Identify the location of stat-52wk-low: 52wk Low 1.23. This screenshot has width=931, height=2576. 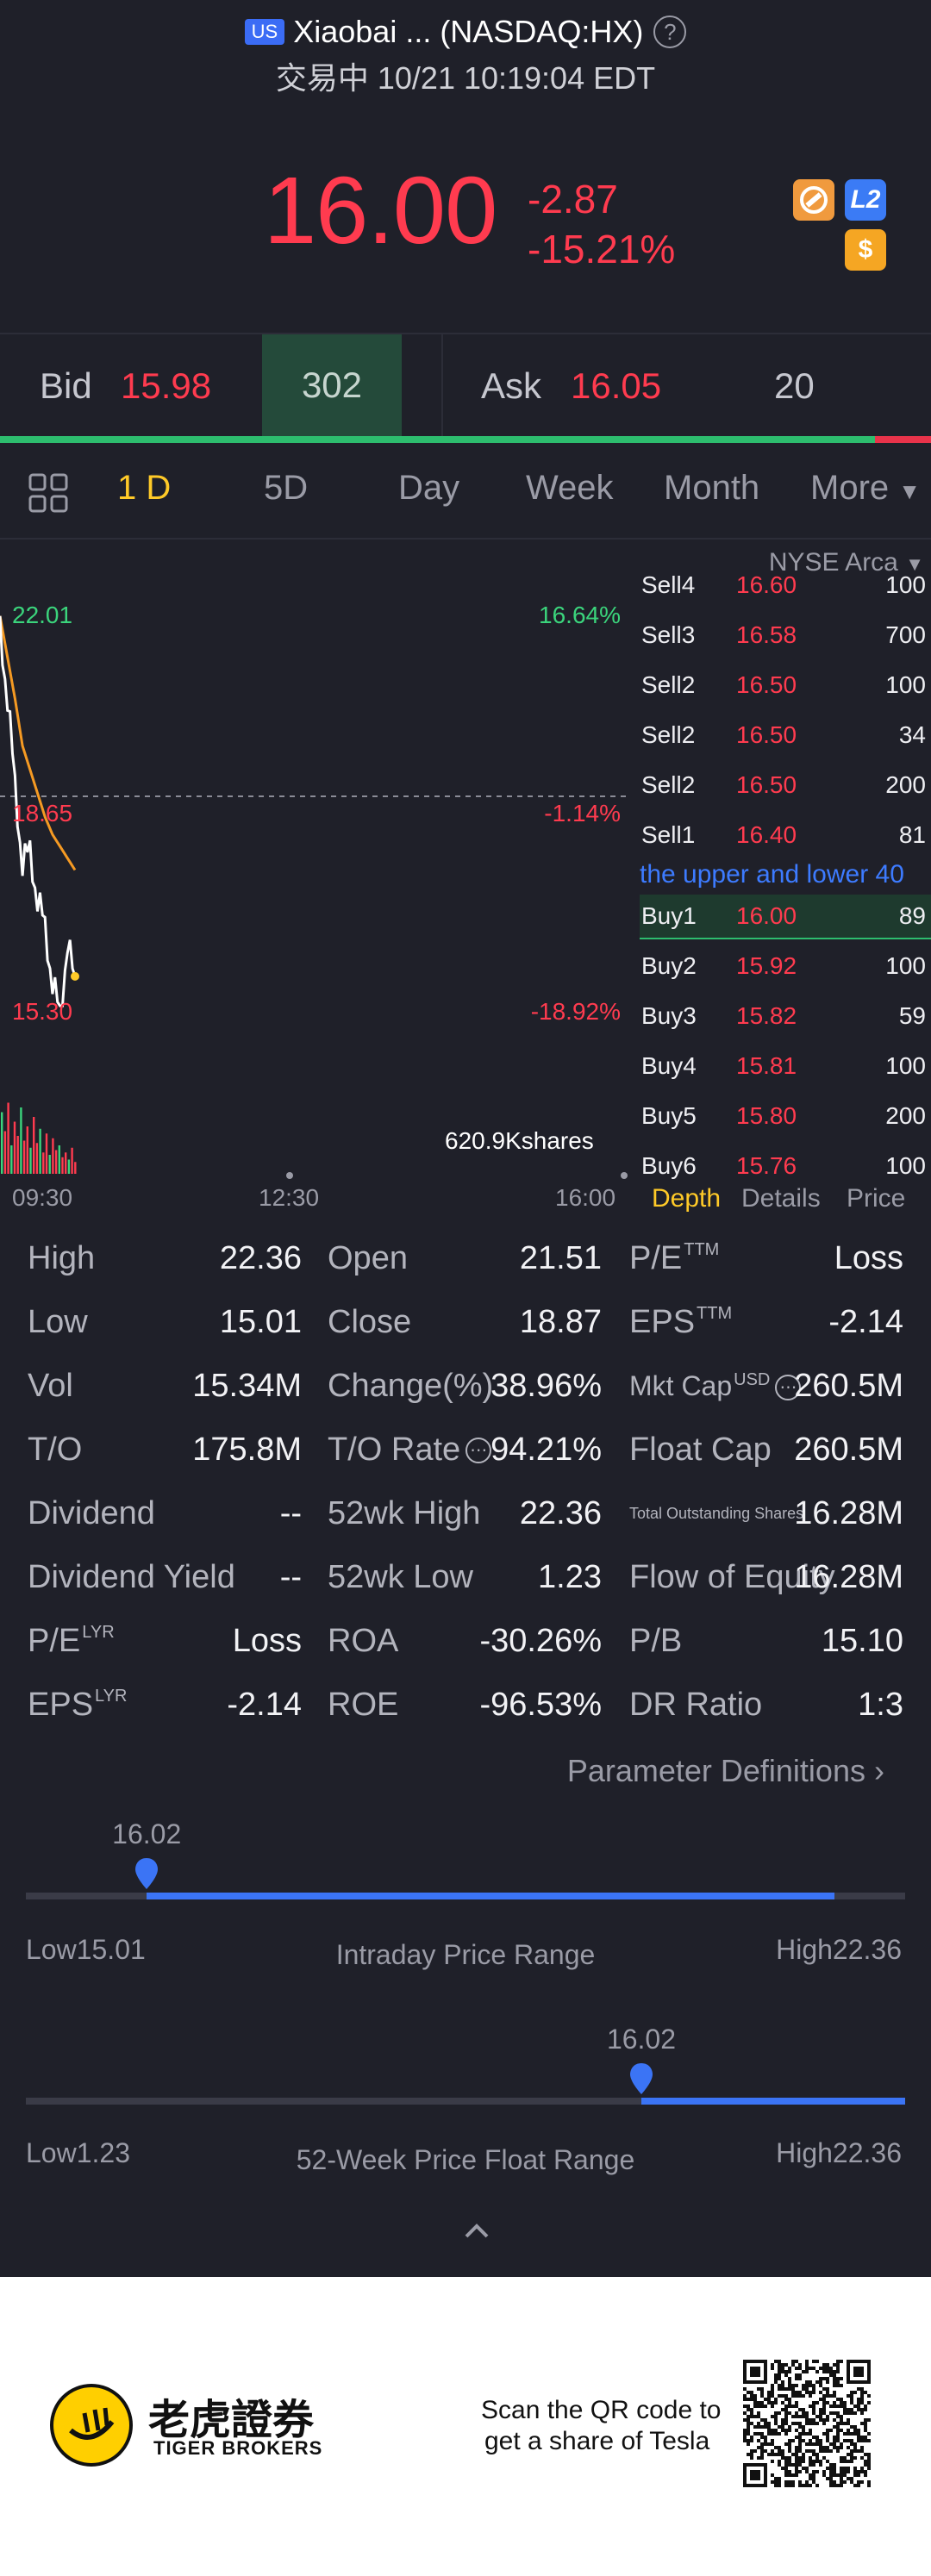
(465, 1577).